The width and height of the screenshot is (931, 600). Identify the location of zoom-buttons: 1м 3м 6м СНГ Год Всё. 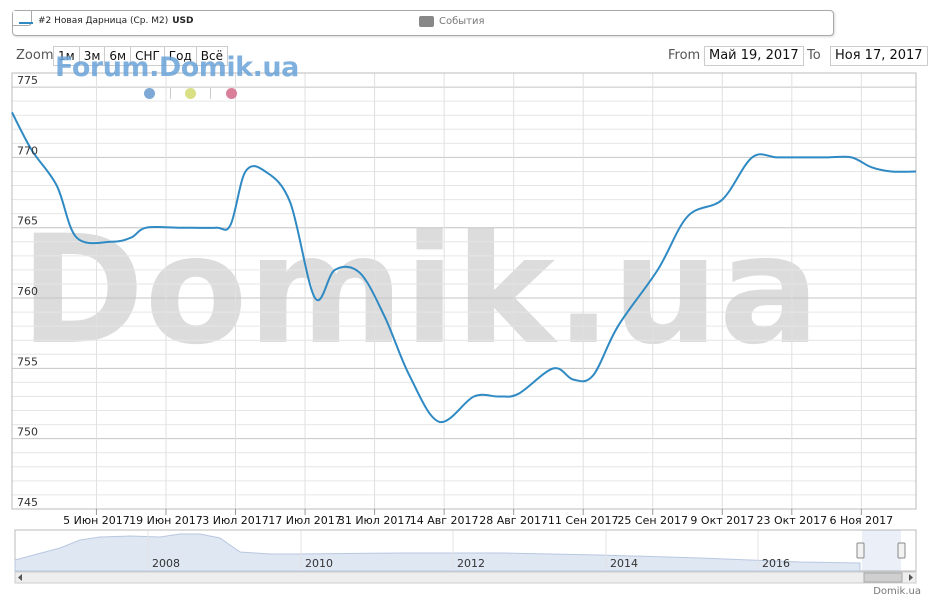
(140, 56).